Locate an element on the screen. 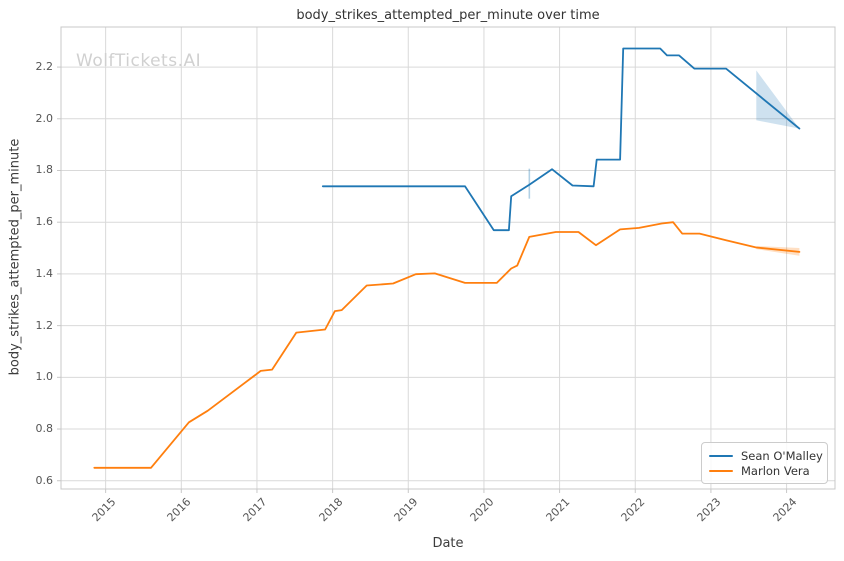 Image resolution: width=844 pixels, height=561 pixels. legend-item-marlon-vera: Marlon Vera is located at coordinates (764, 470).